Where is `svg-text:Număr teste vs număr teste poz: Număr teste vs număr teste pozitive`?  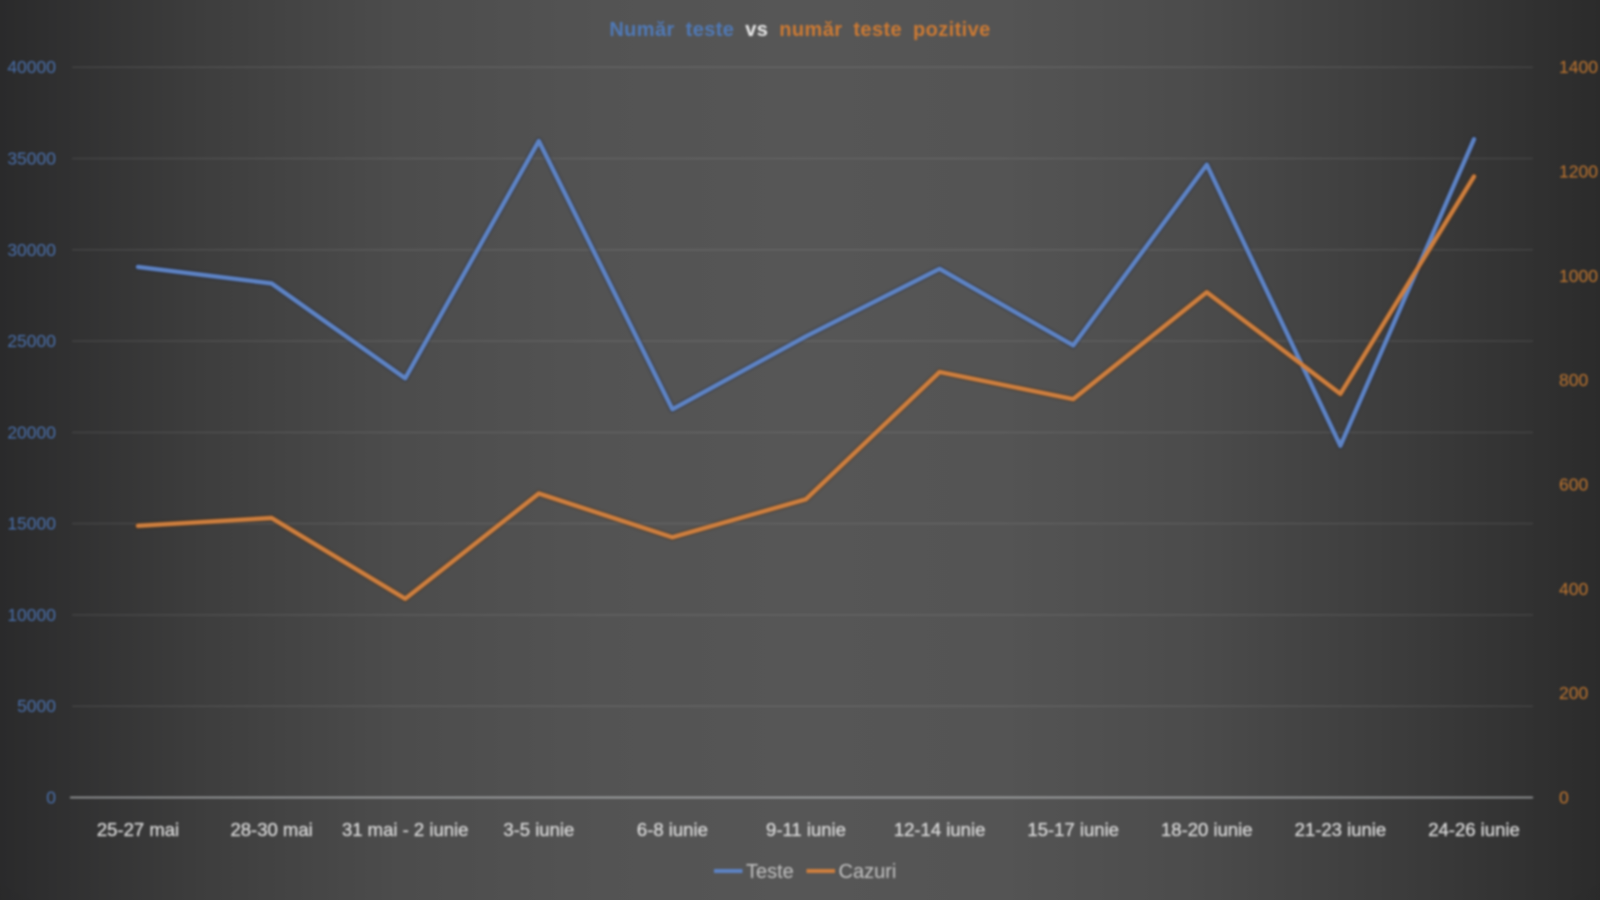 svg-text:Număr teste vs număr teste poz: Număr teste vs număr teste pozitive is located at coordinates (799, 30).